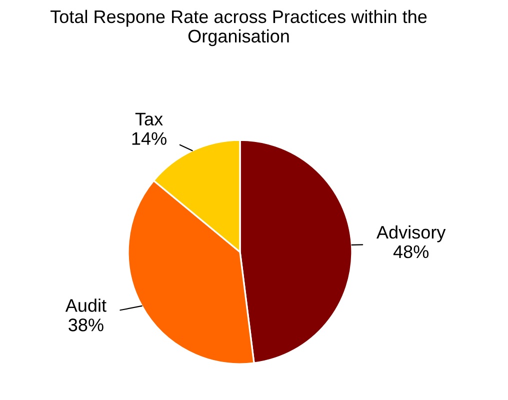 This screenshot has height=400, width=508. What do you see at coordinates (86, 325) in the screenshot?
I see `data-label: 38%` at bounding box center [86, 325].